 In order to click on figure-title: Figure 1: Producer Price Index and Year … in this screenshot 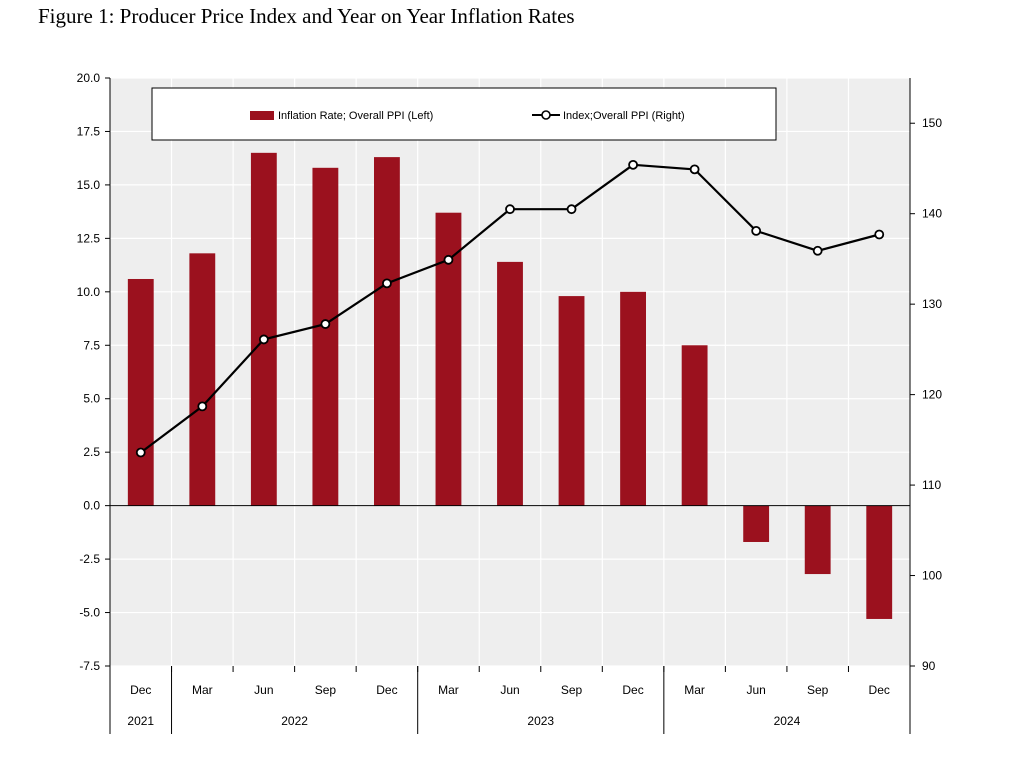, I will do `click(306, 16)`.